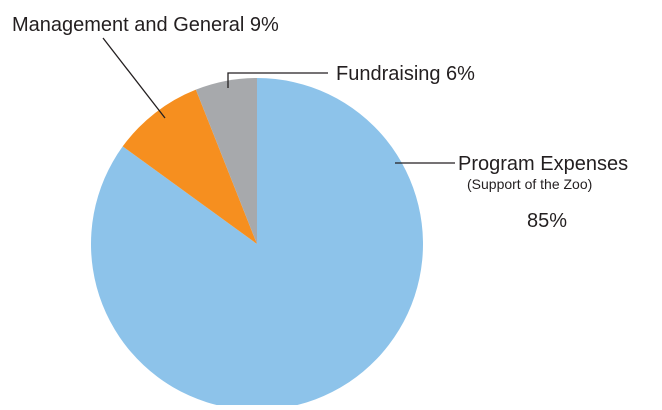 Image resolution: width=662 pixels, height=410 pixels. I want to click on leader-line-management, so click(134, 78).